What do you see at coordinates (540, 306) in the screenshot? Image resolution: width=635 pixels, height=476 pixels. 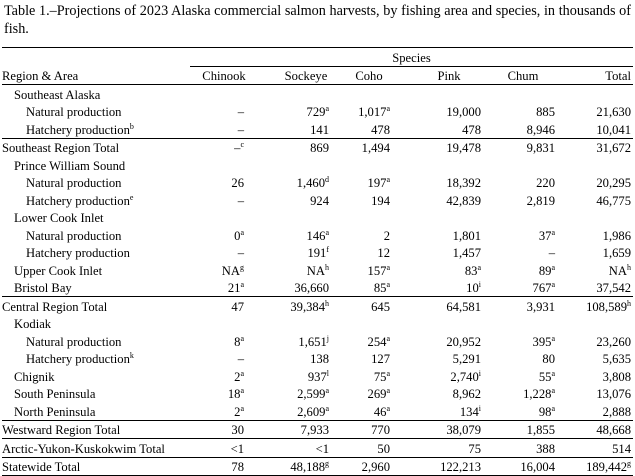 I see `cell-value: 3,931` at bounding box center [540, 306].